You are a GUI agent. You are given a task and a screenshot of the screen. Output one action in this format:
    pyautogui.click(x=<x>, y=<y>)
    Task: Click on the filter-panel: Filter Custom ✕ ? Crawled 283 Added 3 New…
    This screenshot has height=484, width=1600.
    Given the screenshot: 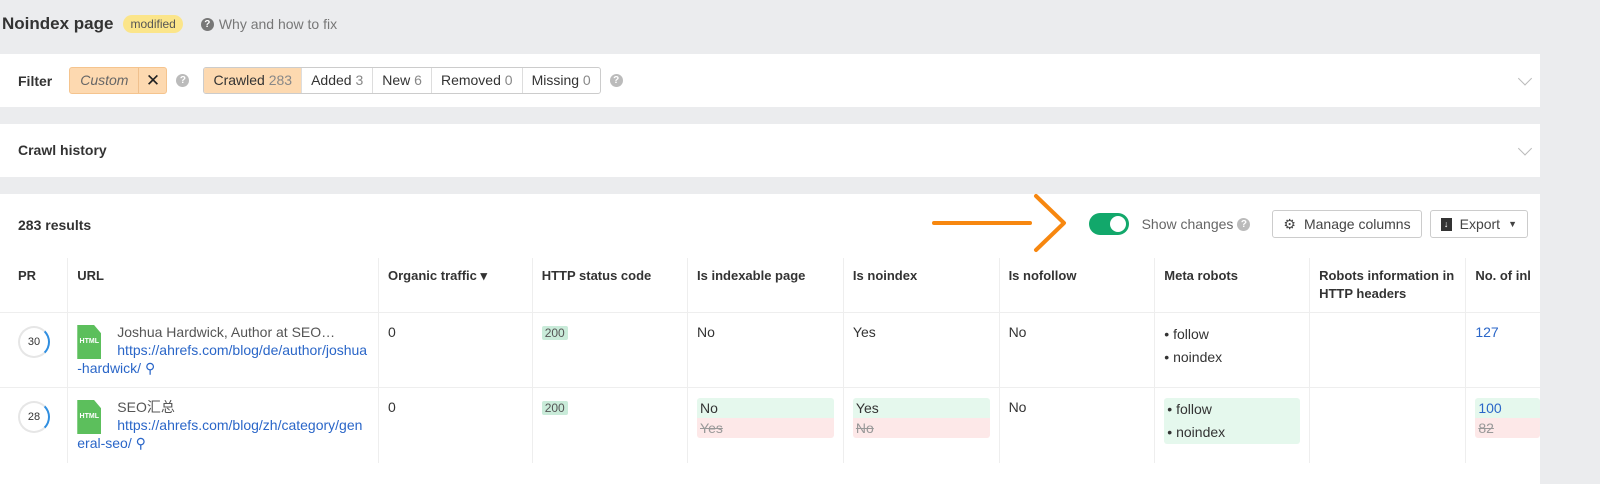 What is the action you would take?
    pyautogui.click(x=770, y=80)
    